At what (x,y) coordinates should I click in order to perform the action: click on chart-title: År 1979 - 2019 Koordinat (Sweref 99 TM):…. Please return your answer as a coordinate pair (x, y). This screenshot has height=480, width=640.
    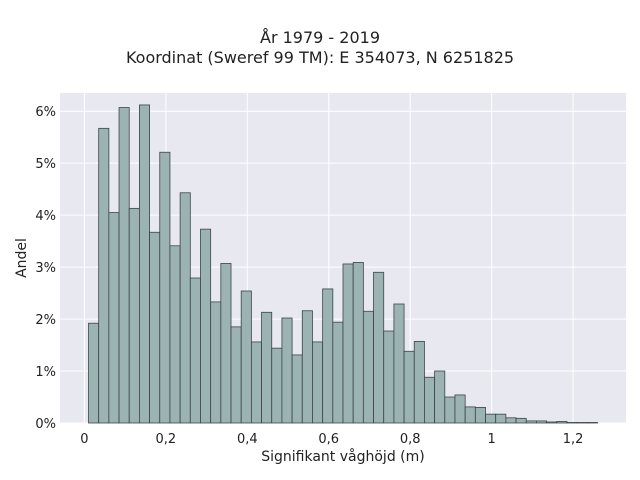
    Looking at the image, I should click on (320, 48).